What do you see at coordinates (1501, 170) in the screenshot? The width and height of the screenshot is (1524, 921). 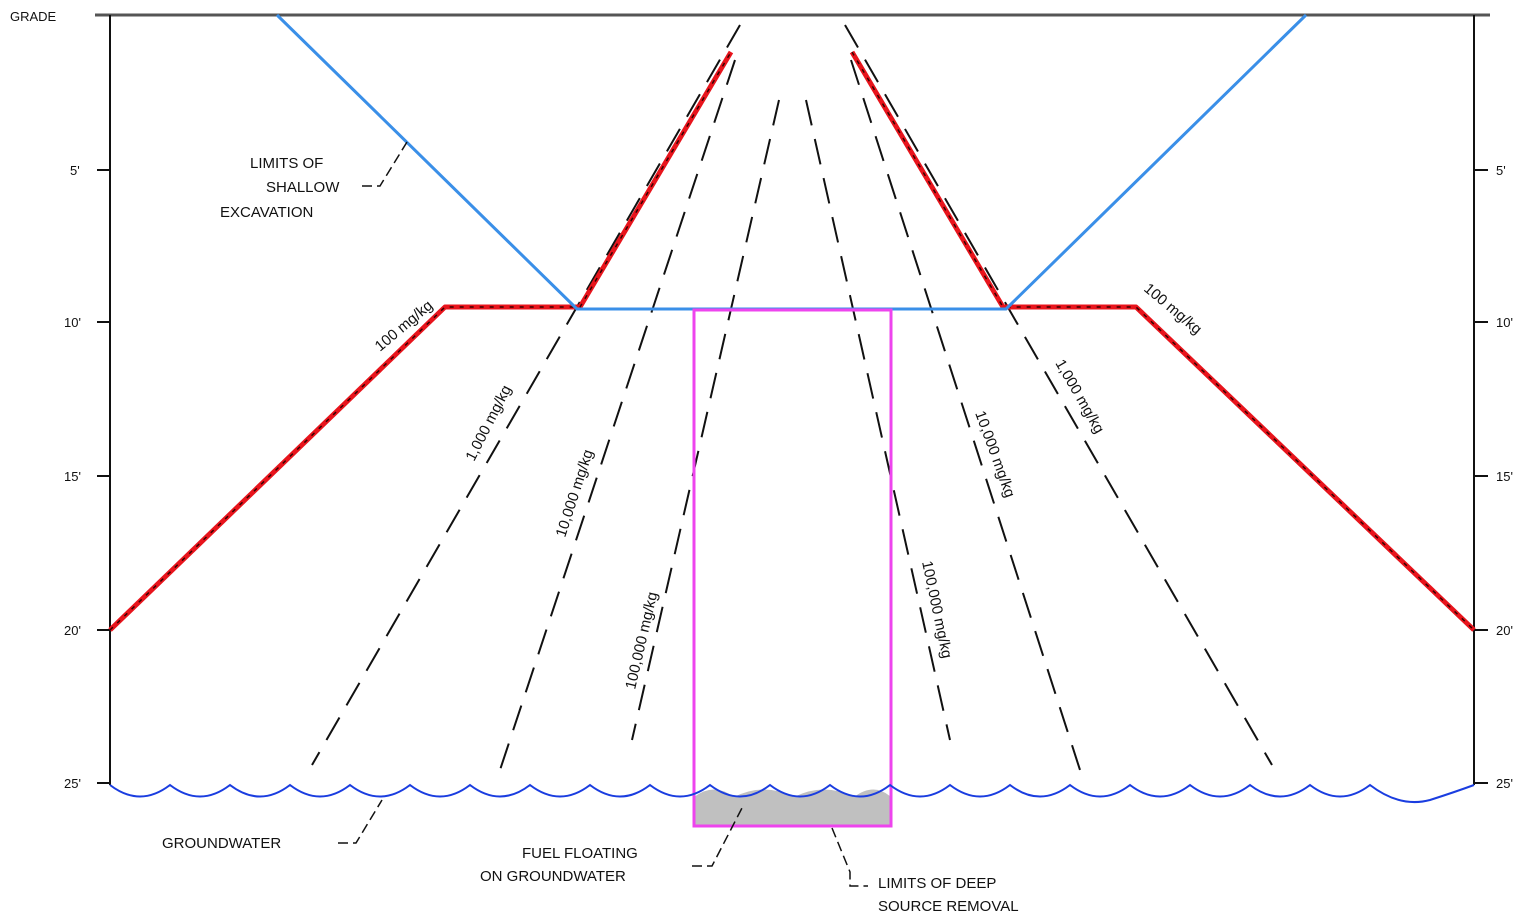 I see `right-label-5: 5'` at bounding box center [1501, 170].